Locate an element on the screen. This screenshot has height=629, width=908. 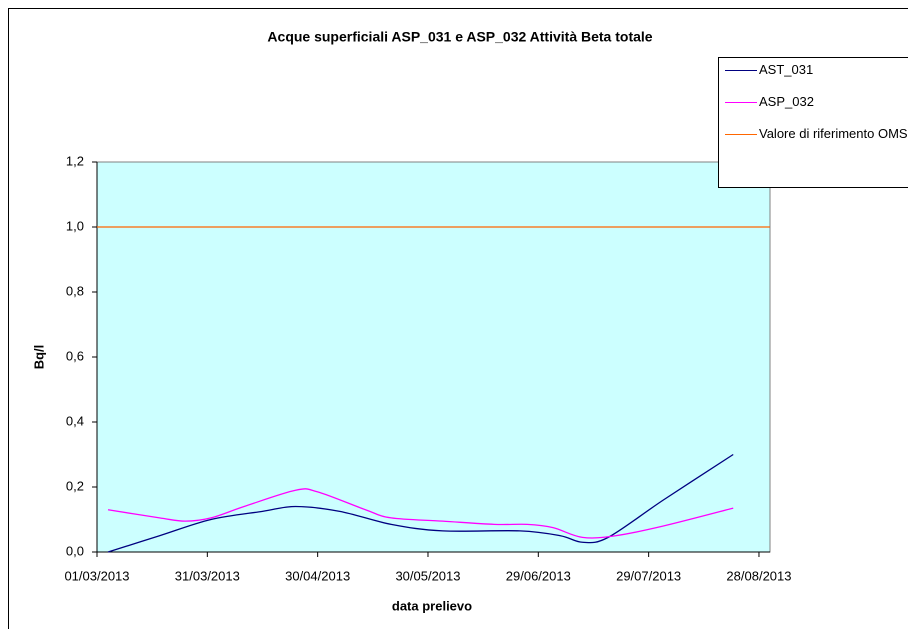
x-tick-label: 01/03/2013 is located at coordinates (96, 575).